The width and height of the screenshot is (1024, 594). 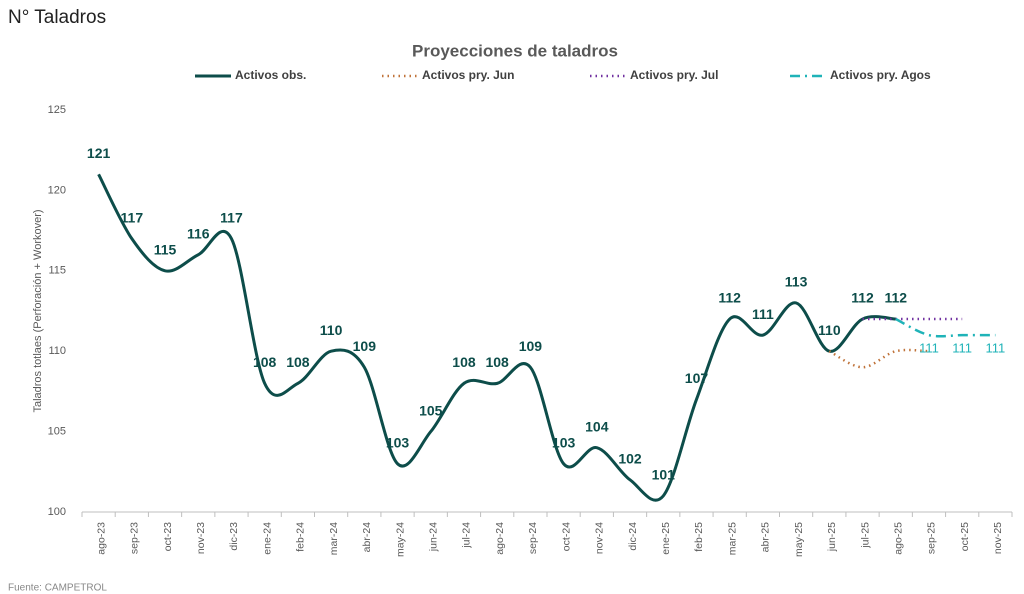 What do you see at coordinates (270, 75) in the screenshot?
I see `legend-label: Activos obs.` at bounding box center [270, 75].